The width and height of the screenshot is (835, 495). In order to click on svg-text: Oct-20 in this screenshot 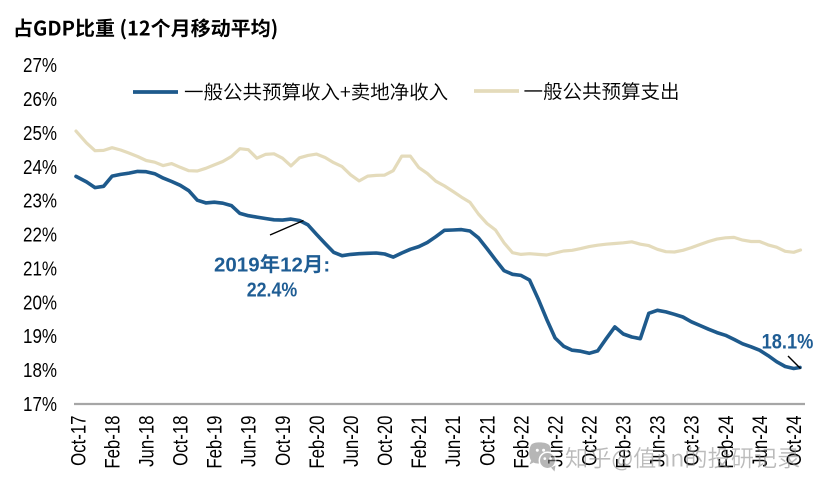, I will do `click(385, 441)`.